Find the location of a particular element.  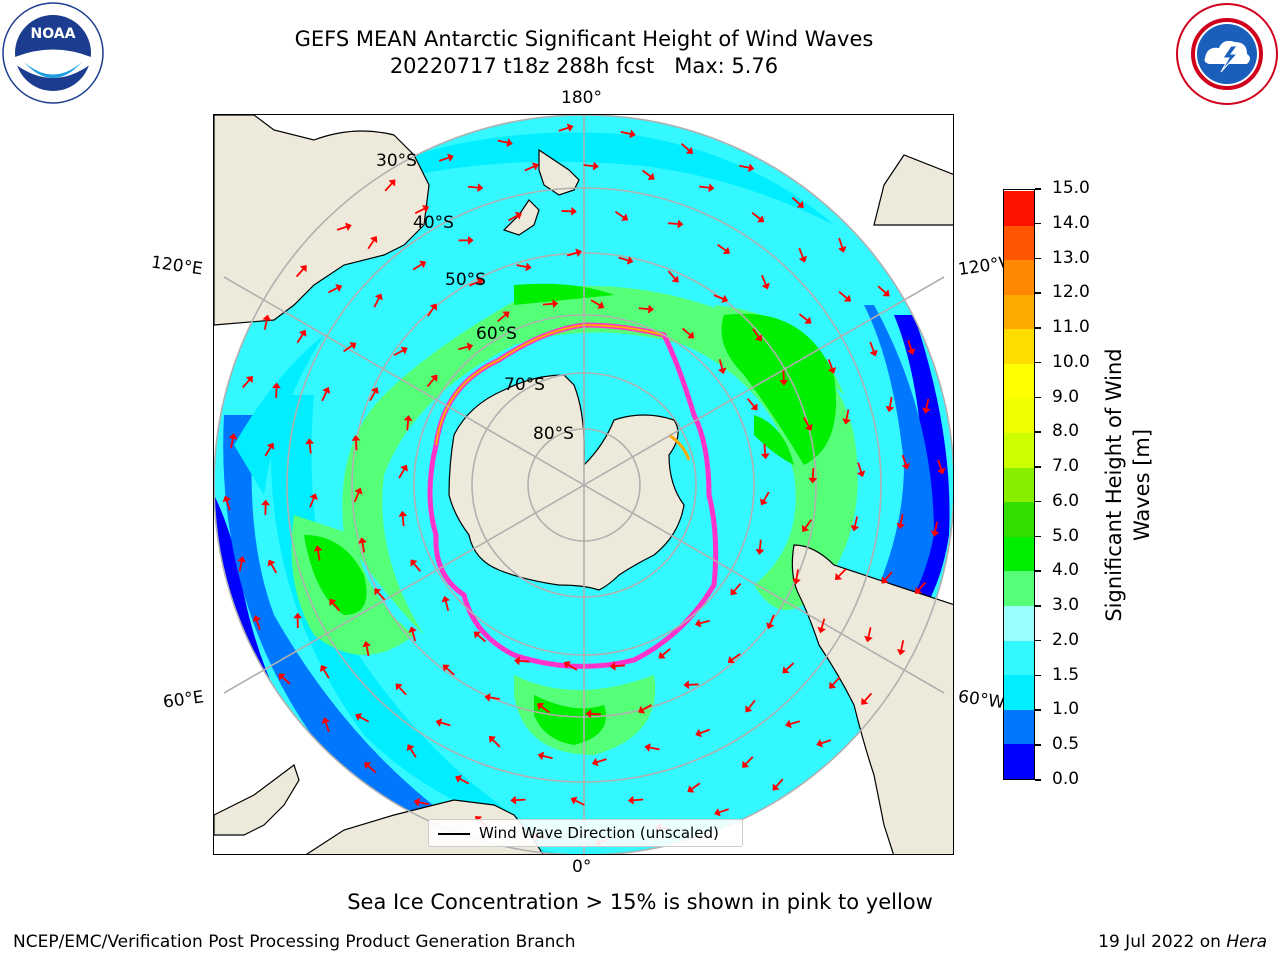

legend-line-symbol is located at coordinates (454, 834).